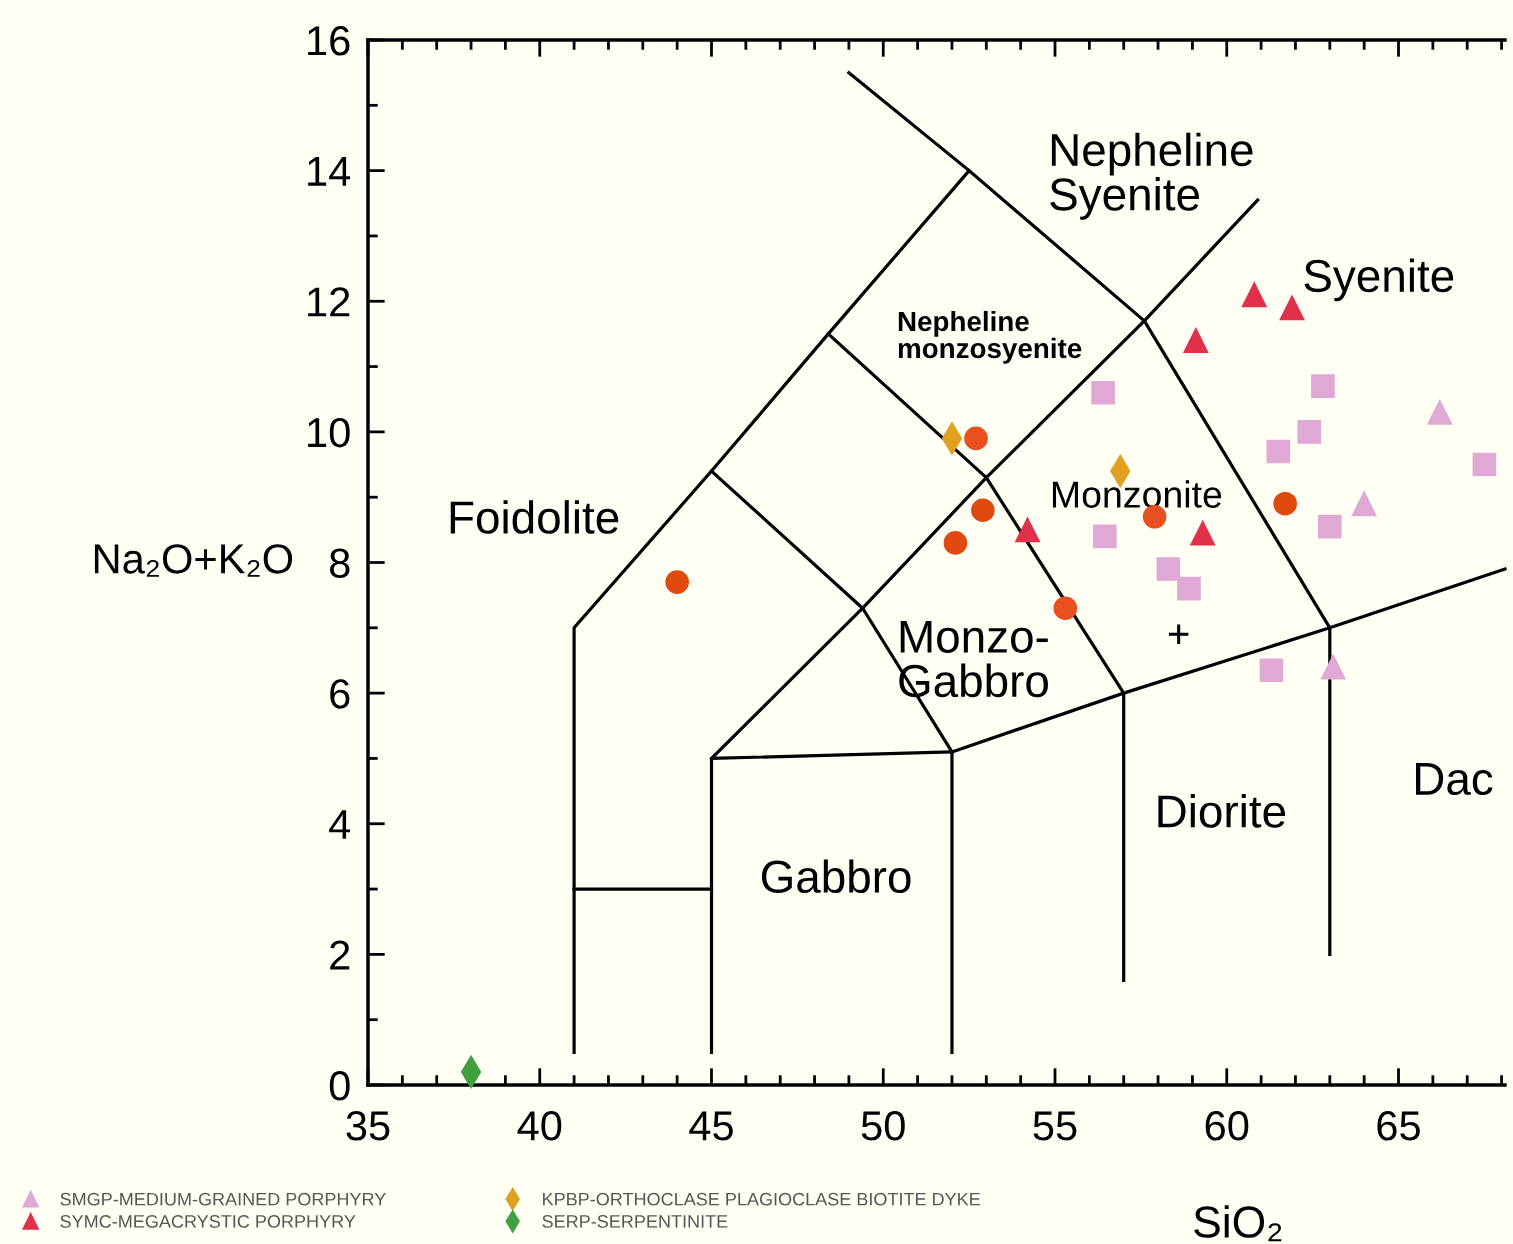 The height and width of the screenshot is (1244, 1513). Describe the element at coordinates (883, 1126) in the screenshot. I see `x-tick-label: 50` at that location.